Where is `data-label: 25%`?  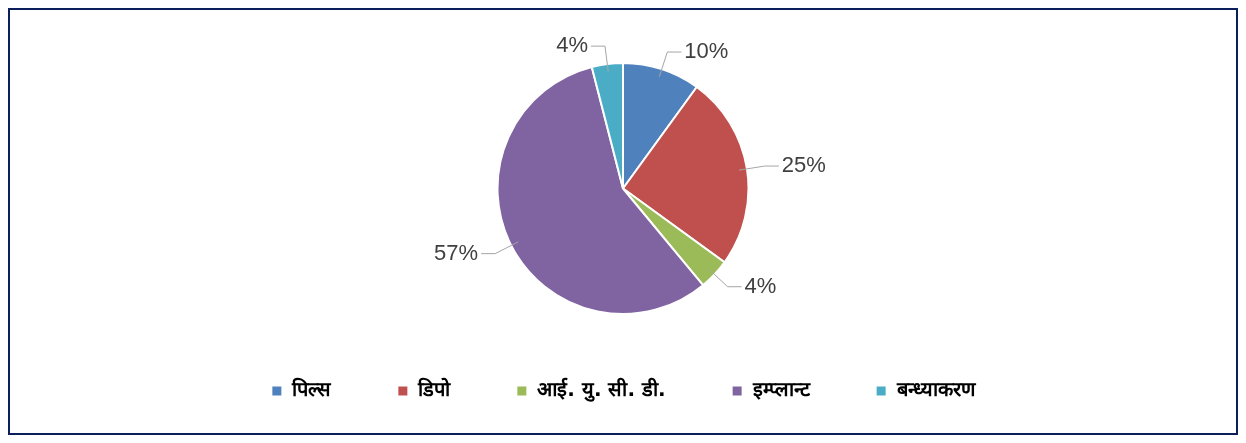 data-label: 25% is located at coordinates (803, 165).